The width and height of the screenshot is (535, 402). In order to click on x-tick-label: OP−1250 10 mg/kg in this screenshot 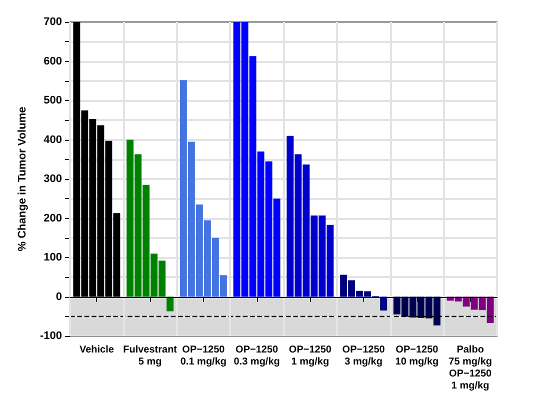, I will do `click(417, 356)`.